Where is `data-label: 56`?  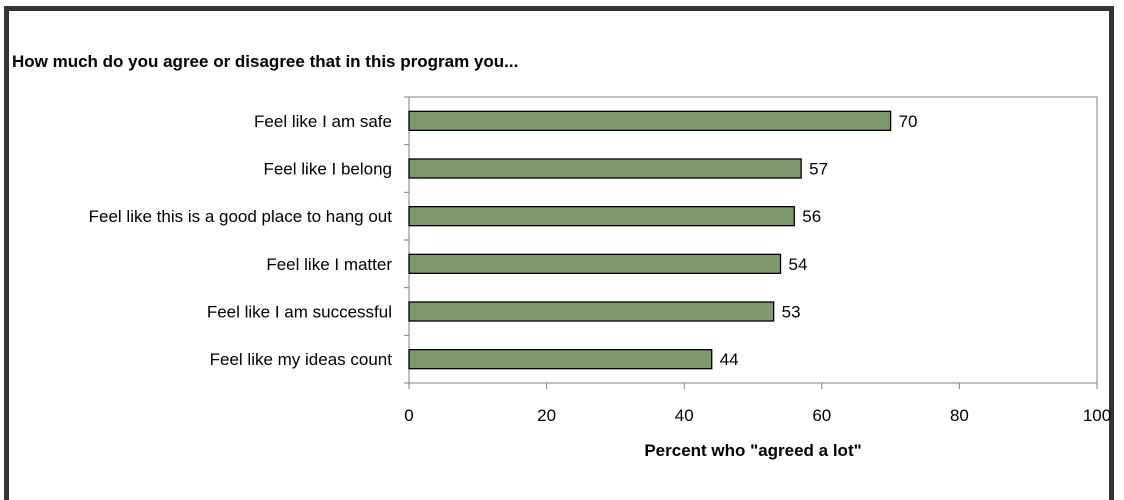 data-label: 56 is located at coordinates (811, 216).